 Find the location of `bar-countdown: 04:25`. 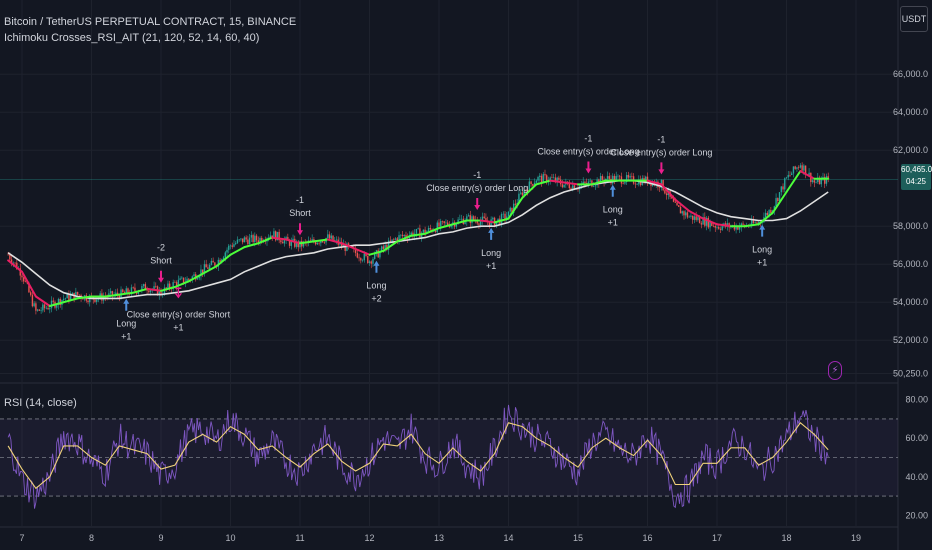

bar-countdown: 04:25 is located at coordinates (916, 181).